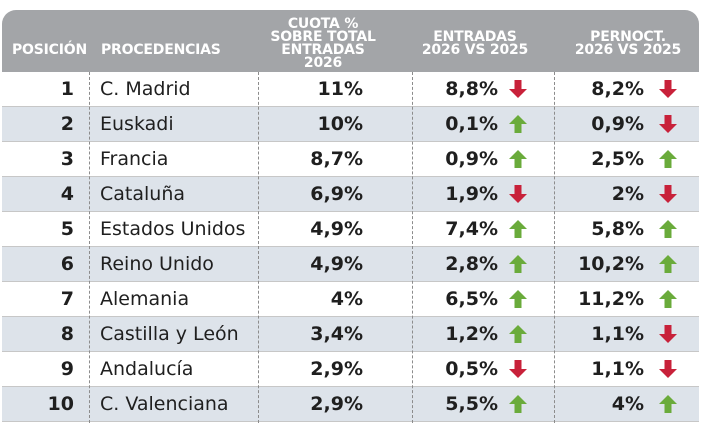 The height and width of the screenshot is (425, 705). Describe the element at coordinates (475, 50) in the screenshot. I see `header-entradas-line2: 2026 vs 2025` at that location.